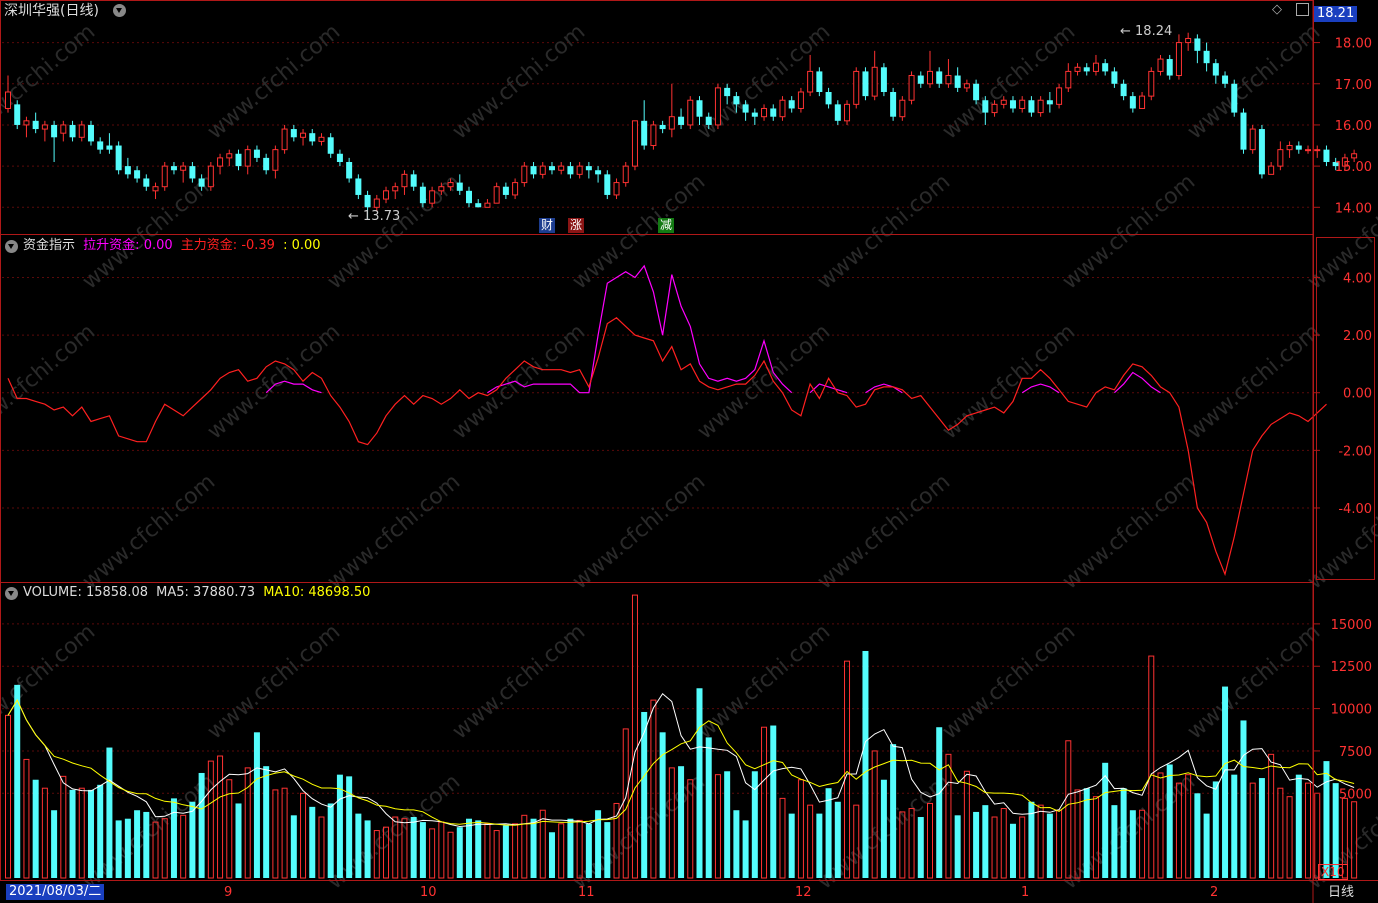 Image resolution: width=1378 pixels, height=903 pixels. I want to click on volume-ma-series, so click(681, 760).